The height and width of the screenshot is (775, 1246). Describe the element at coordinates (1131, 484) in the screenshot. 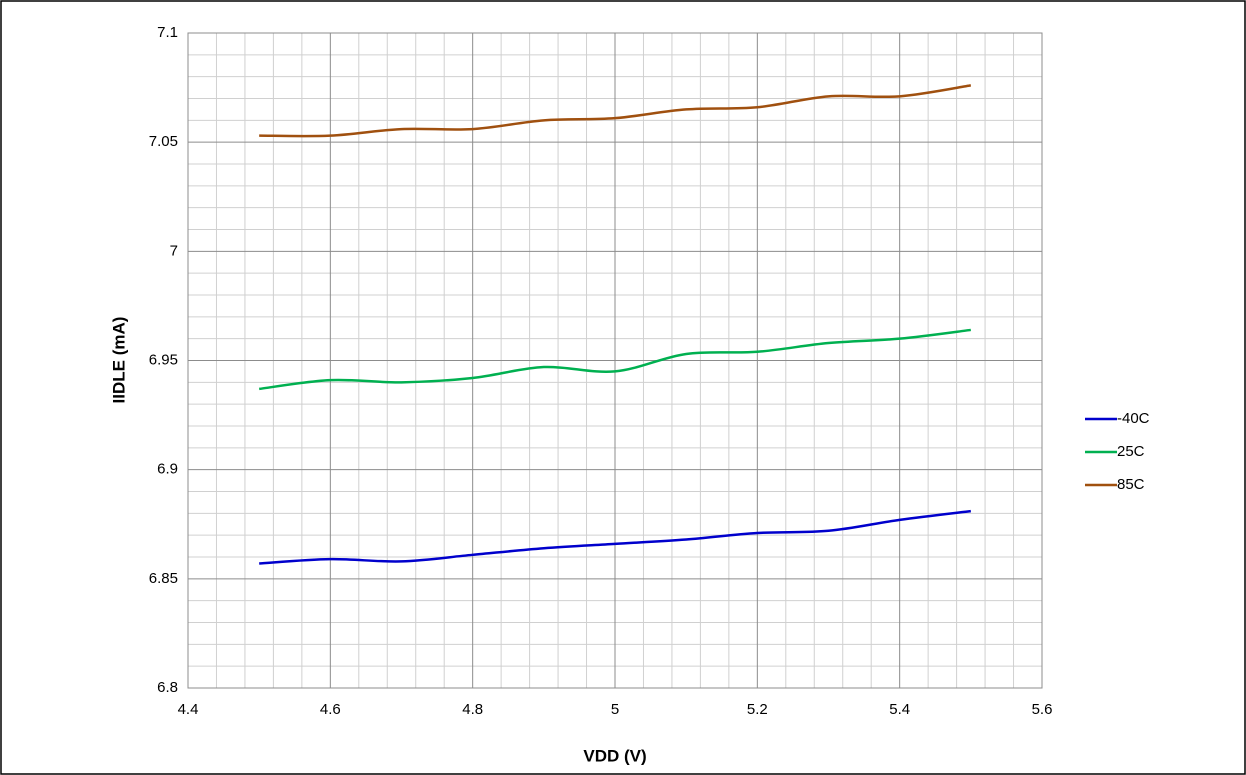

I see `legend-label: 85C` at that location.